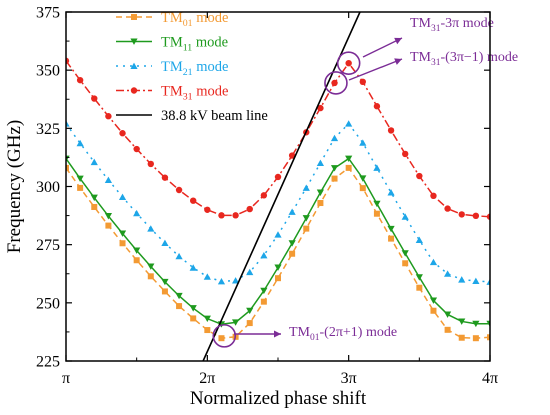 The image size is (550, 415). What do you see at coordinates (214, 116) in the screenshot?
I see `legend-4-label: 38.8 kV beam line` at bounding box center [214, 116].